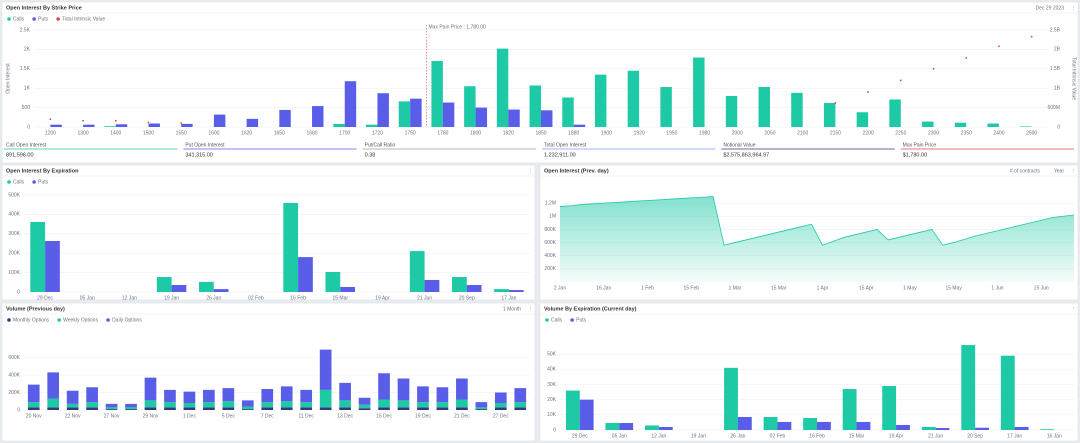  I want to click on intrinsic-dot, so click(966, 58).